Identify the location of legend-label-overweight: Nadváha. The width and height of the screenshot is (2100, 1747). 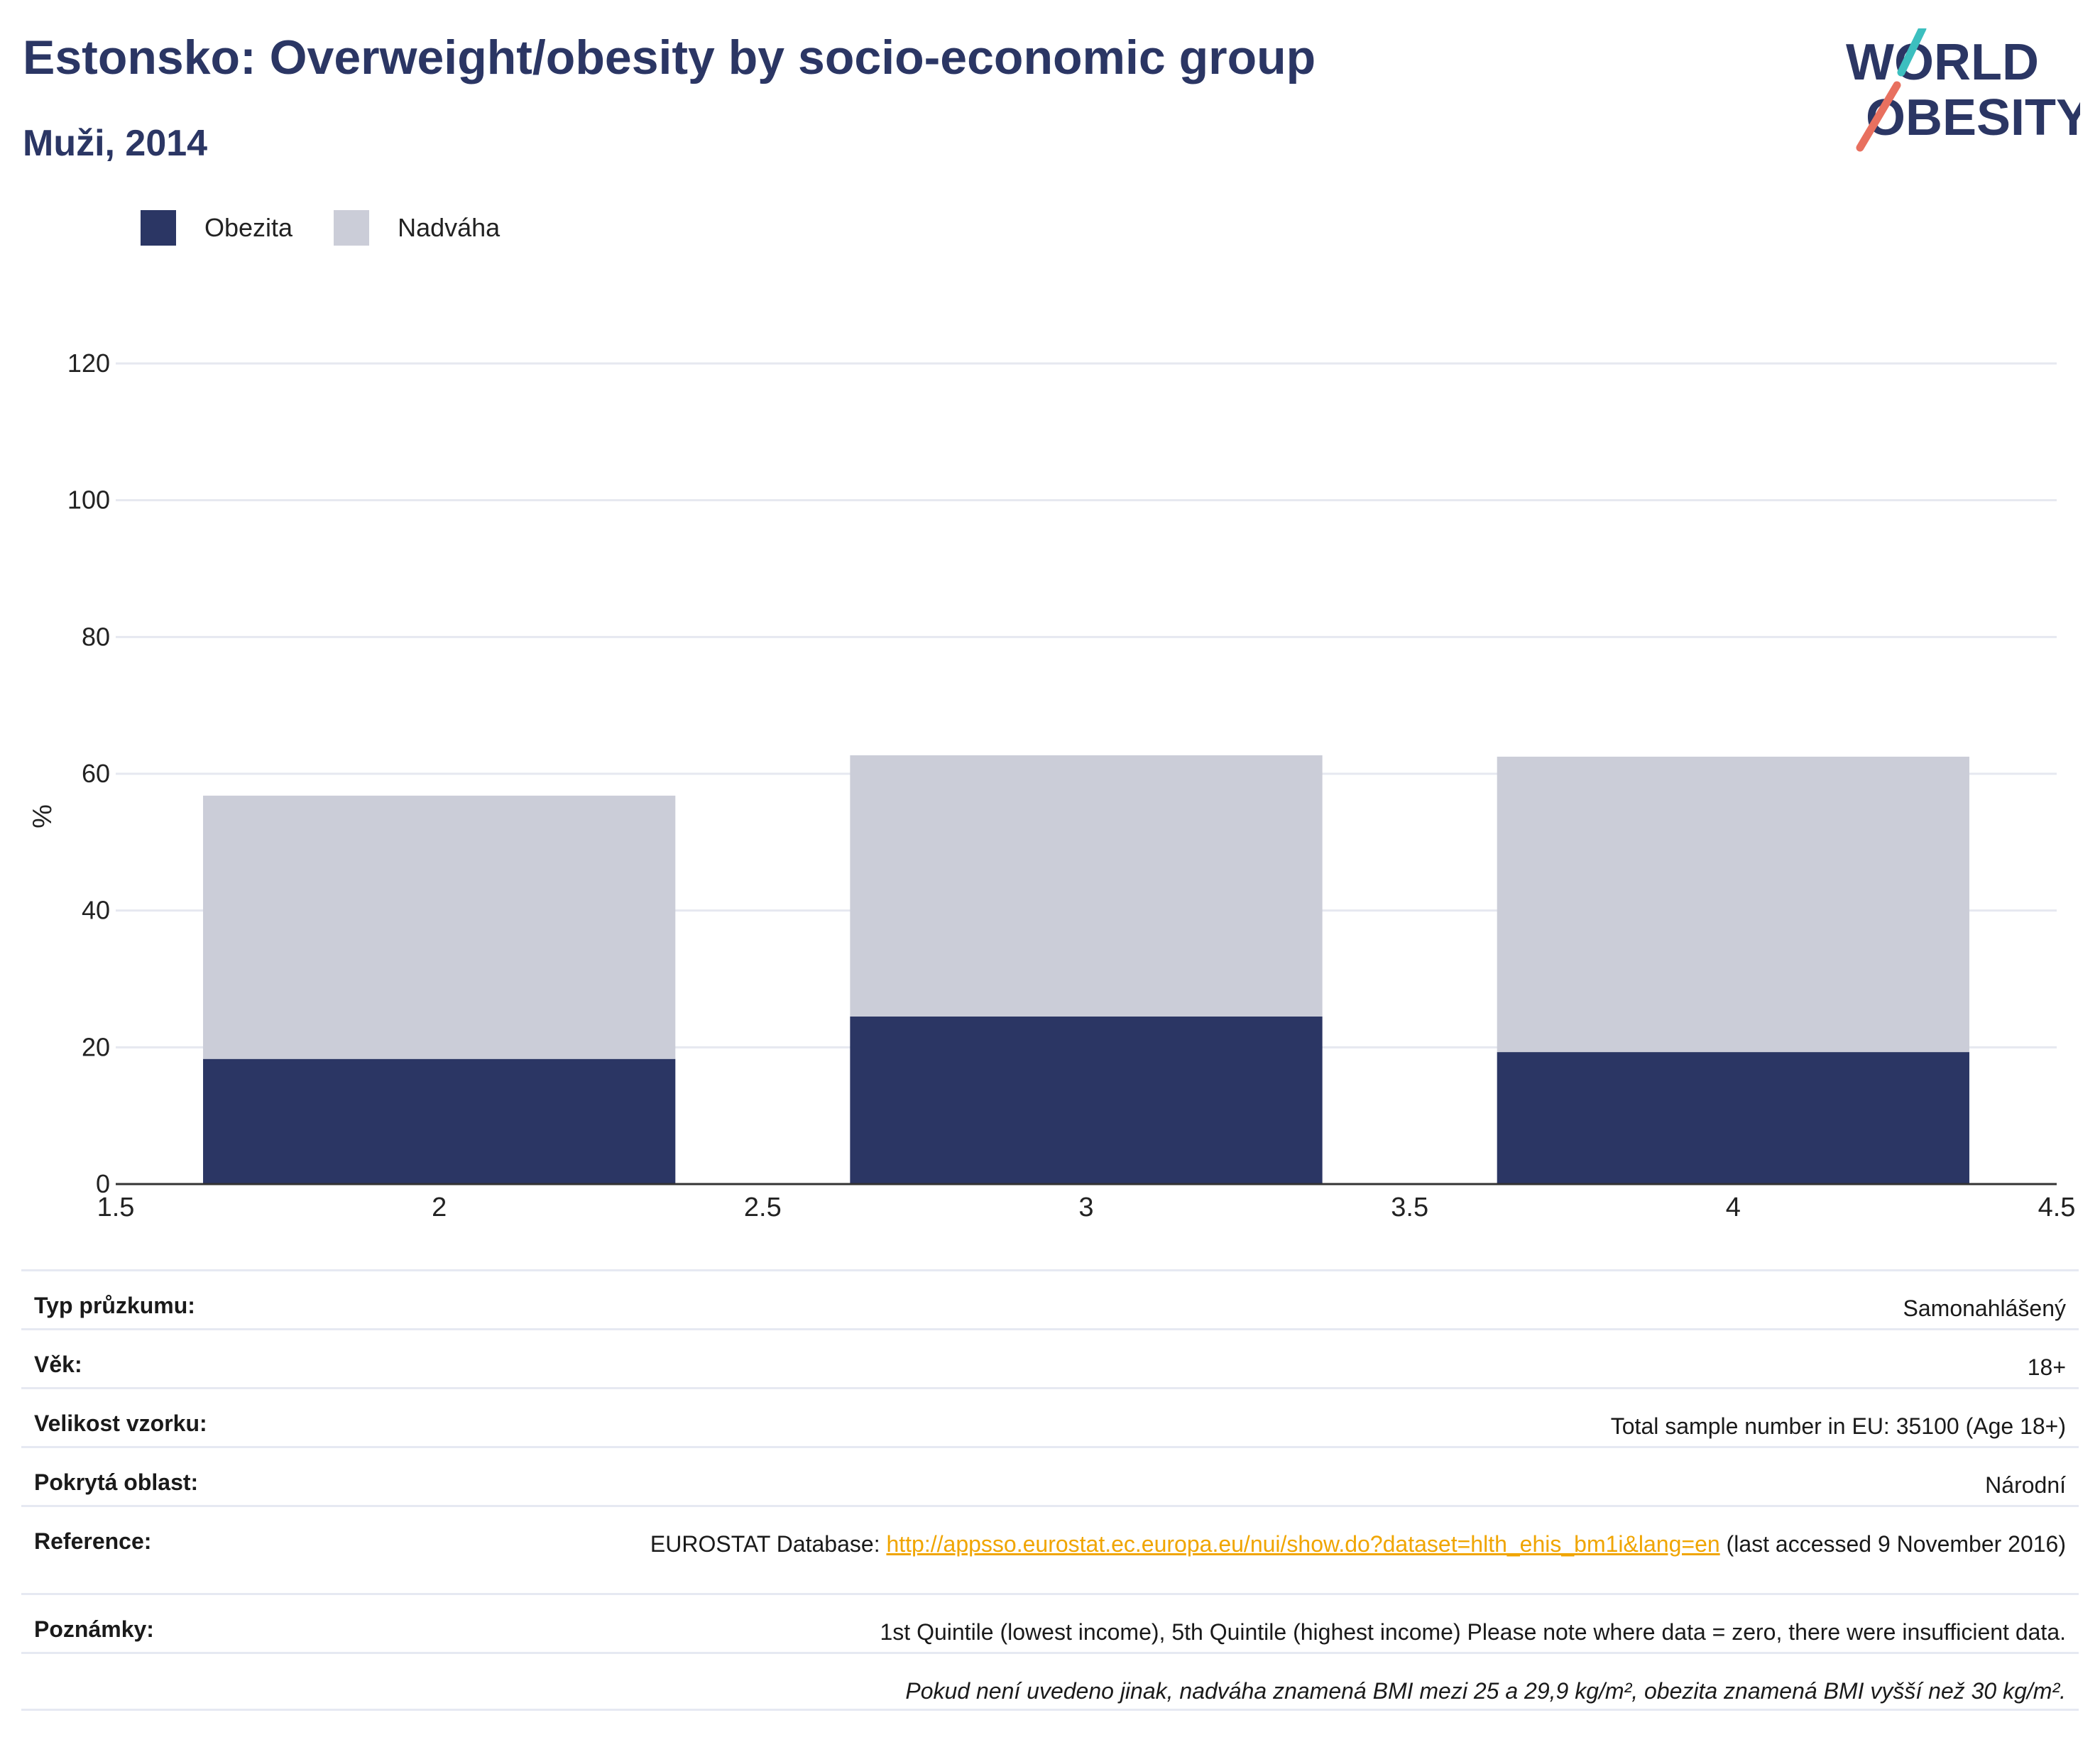
(449, 227).